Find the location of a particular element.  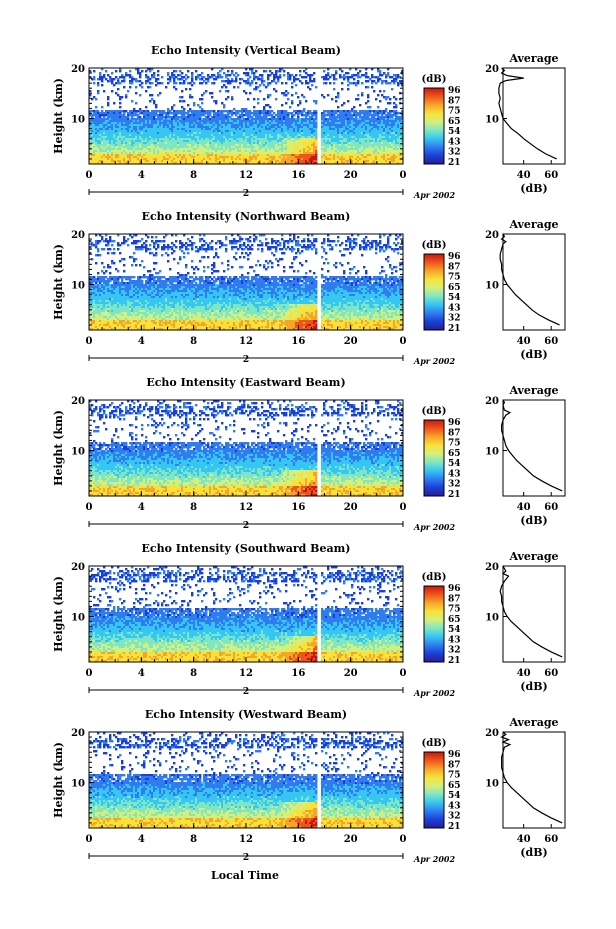

date-label: Apr 2002 is located at coordinates (434, 195).